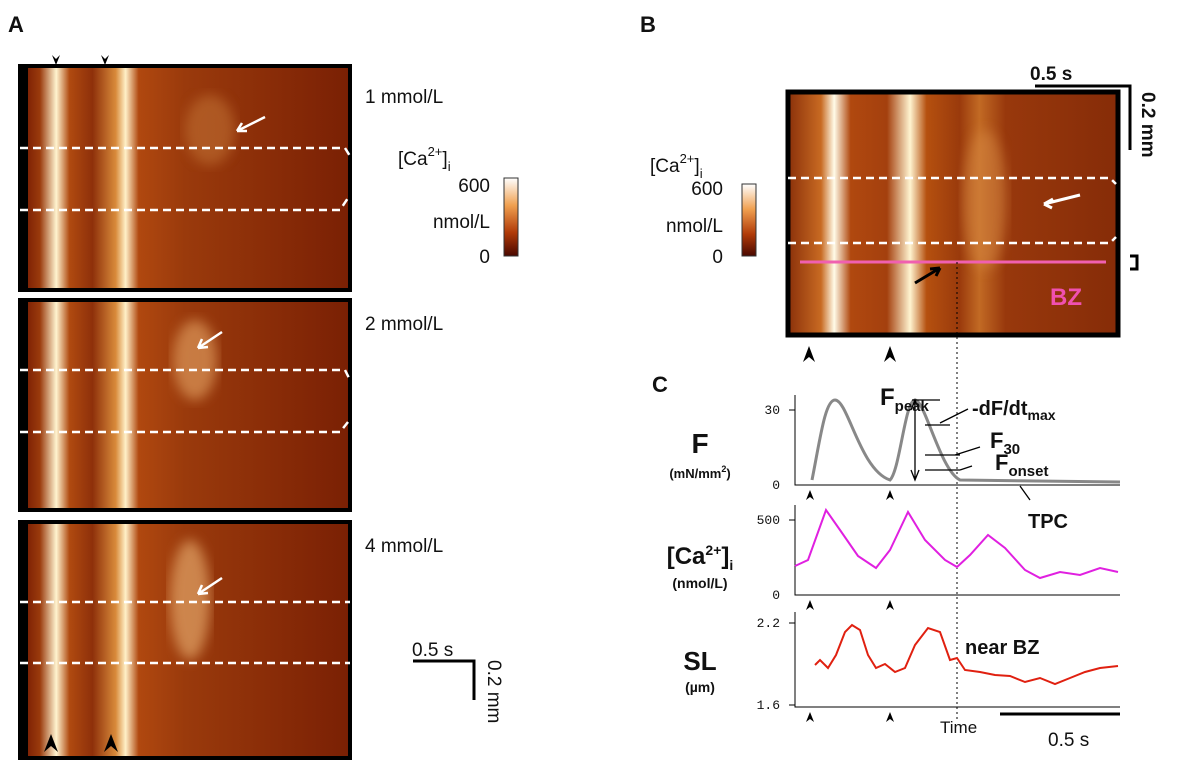  I want to click on concentration: 1 mmol/L, so click(404, 97).